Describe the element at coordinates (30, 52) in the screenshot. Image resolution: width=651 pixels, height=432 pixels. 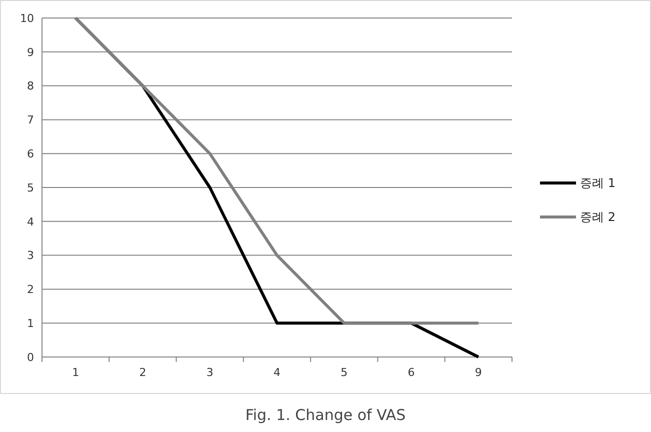
I see `y-tick-label: 9` at that location.